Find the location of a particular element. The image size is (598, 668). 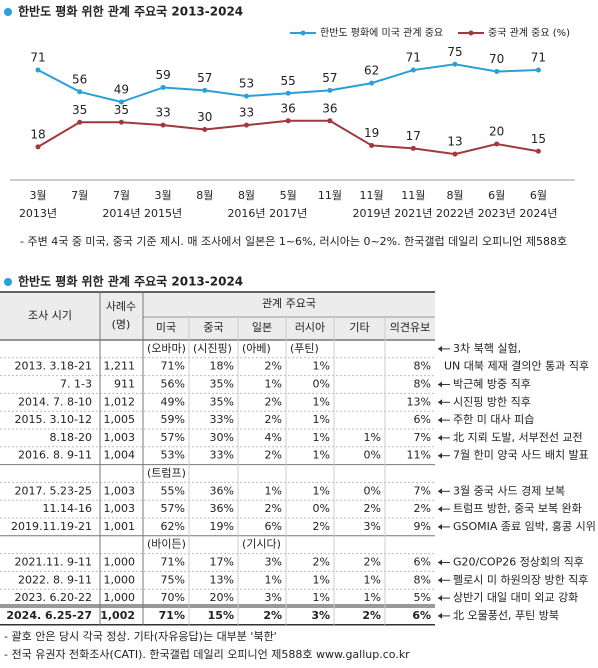

table-cell: 18% is located at coordinates (222, 366).